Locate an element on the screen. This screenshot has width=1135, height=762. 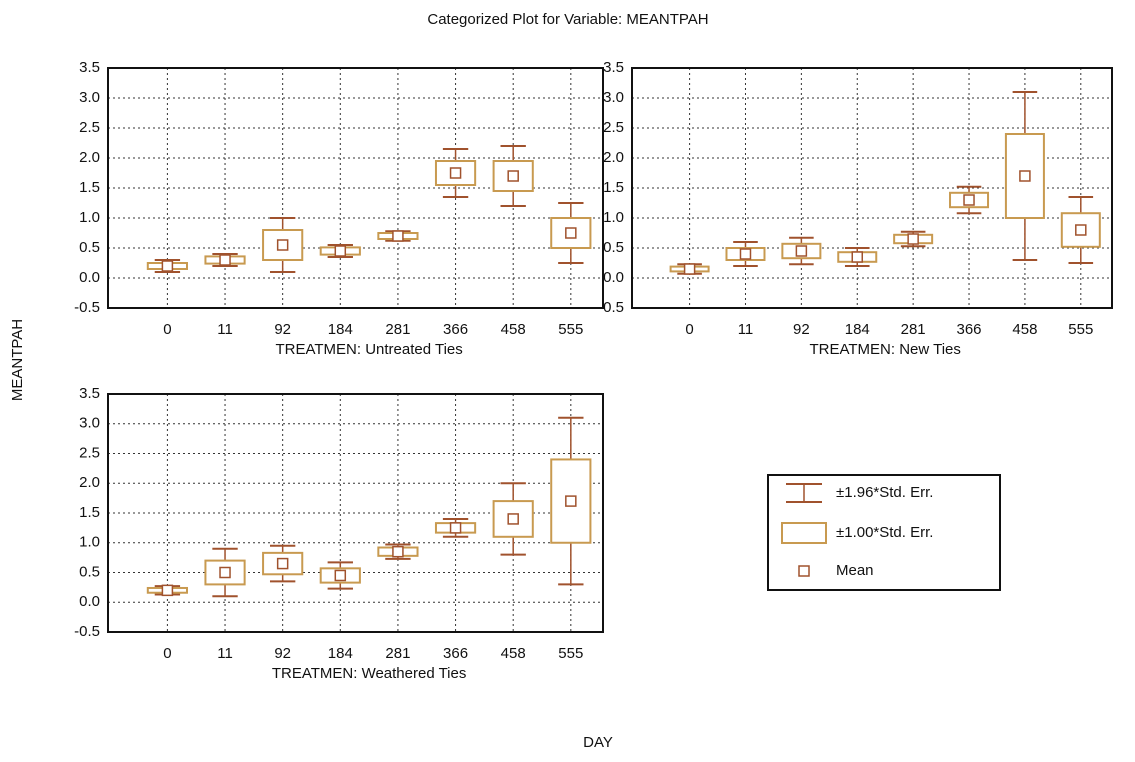
legend-label: ±1.96*Std. Err. is located at coordinates (884, 492).